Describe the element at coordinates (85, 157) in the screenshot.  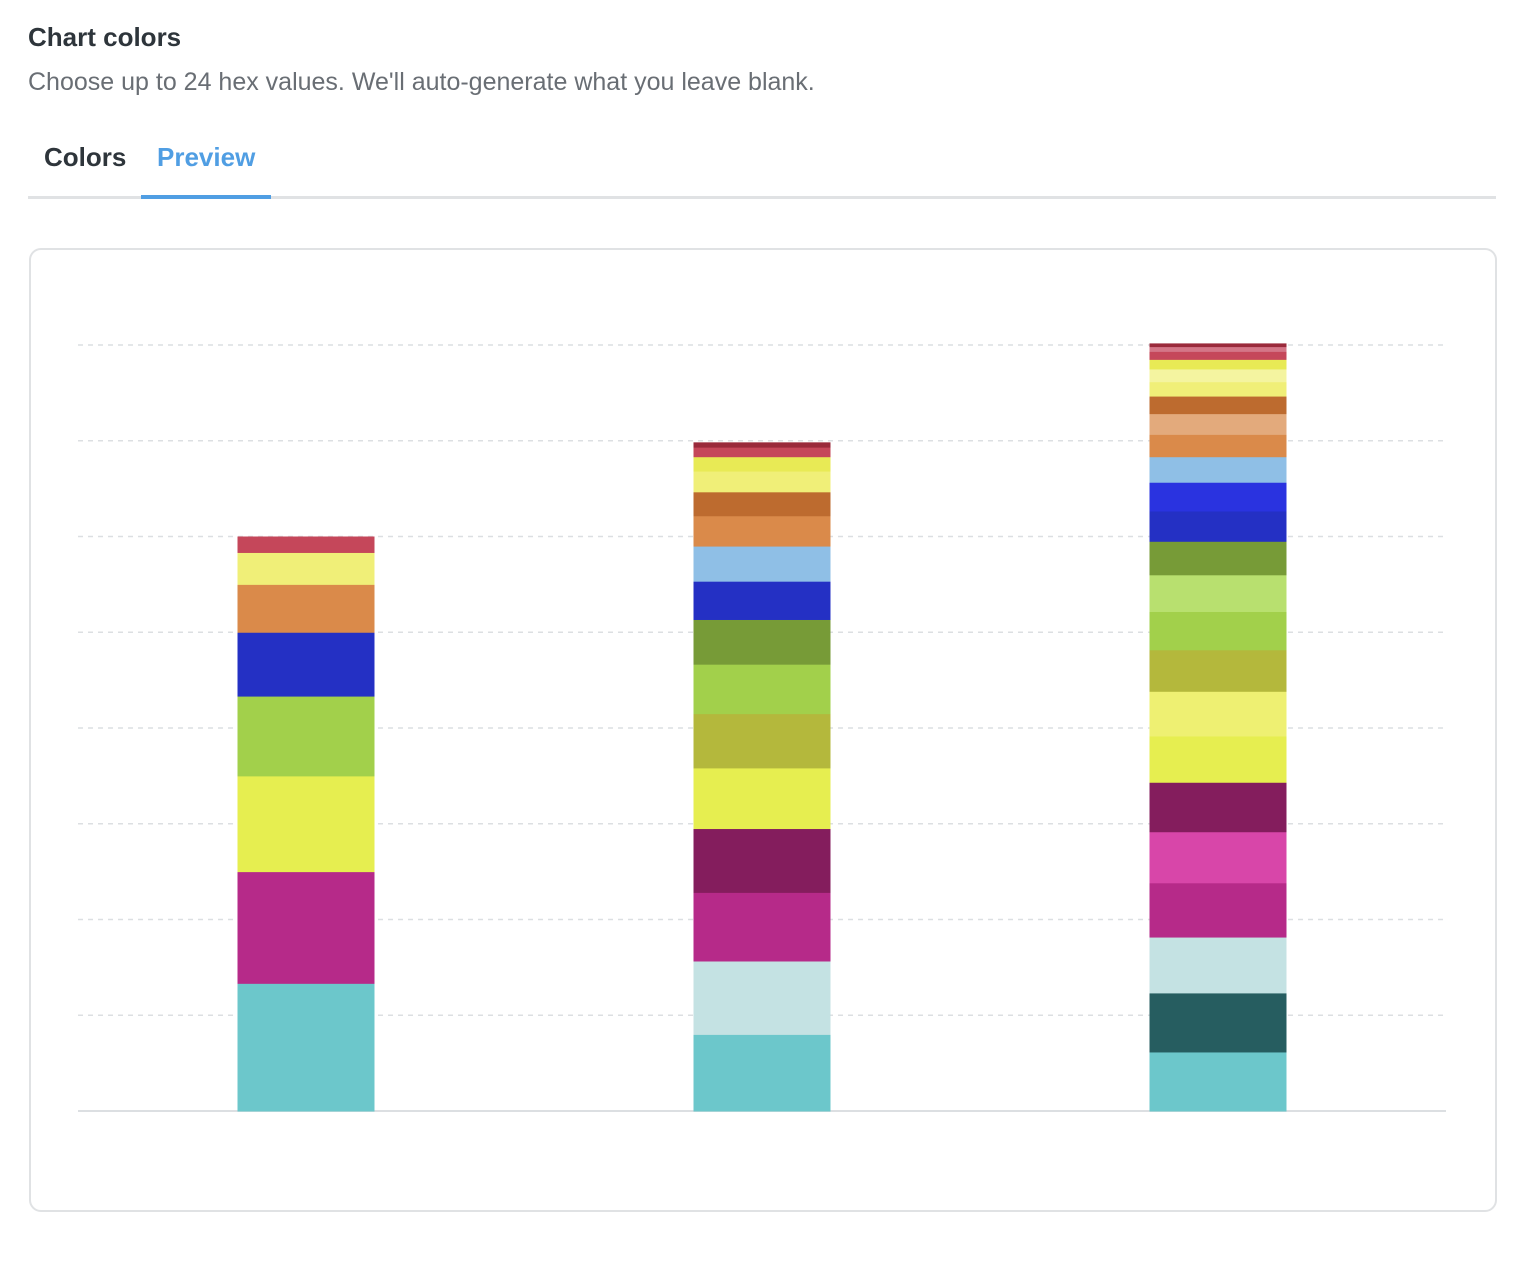
I see `tab-colors: Colors` at that location.